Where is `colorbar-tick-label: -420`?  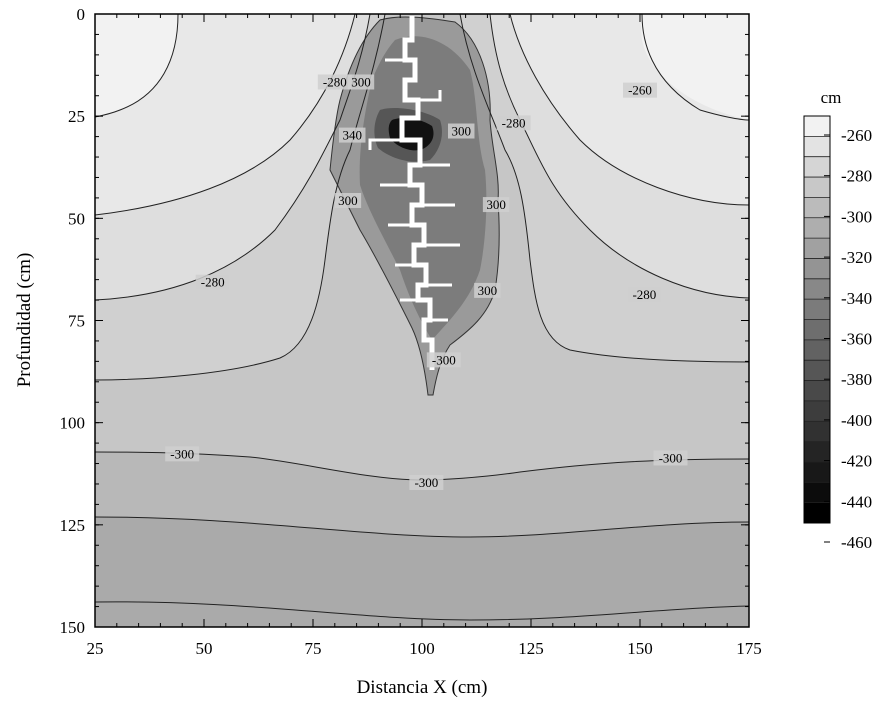 colorbar-tick-label: -420 is located at coordinates (856, 461).